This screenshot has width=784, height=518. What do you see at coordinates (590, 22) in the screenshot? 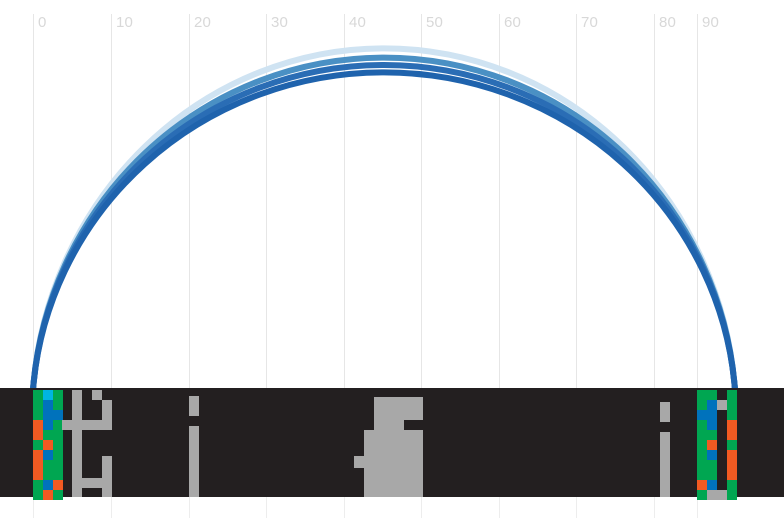
I see `tick-label-70: 70` at bounding box center [590, 22].